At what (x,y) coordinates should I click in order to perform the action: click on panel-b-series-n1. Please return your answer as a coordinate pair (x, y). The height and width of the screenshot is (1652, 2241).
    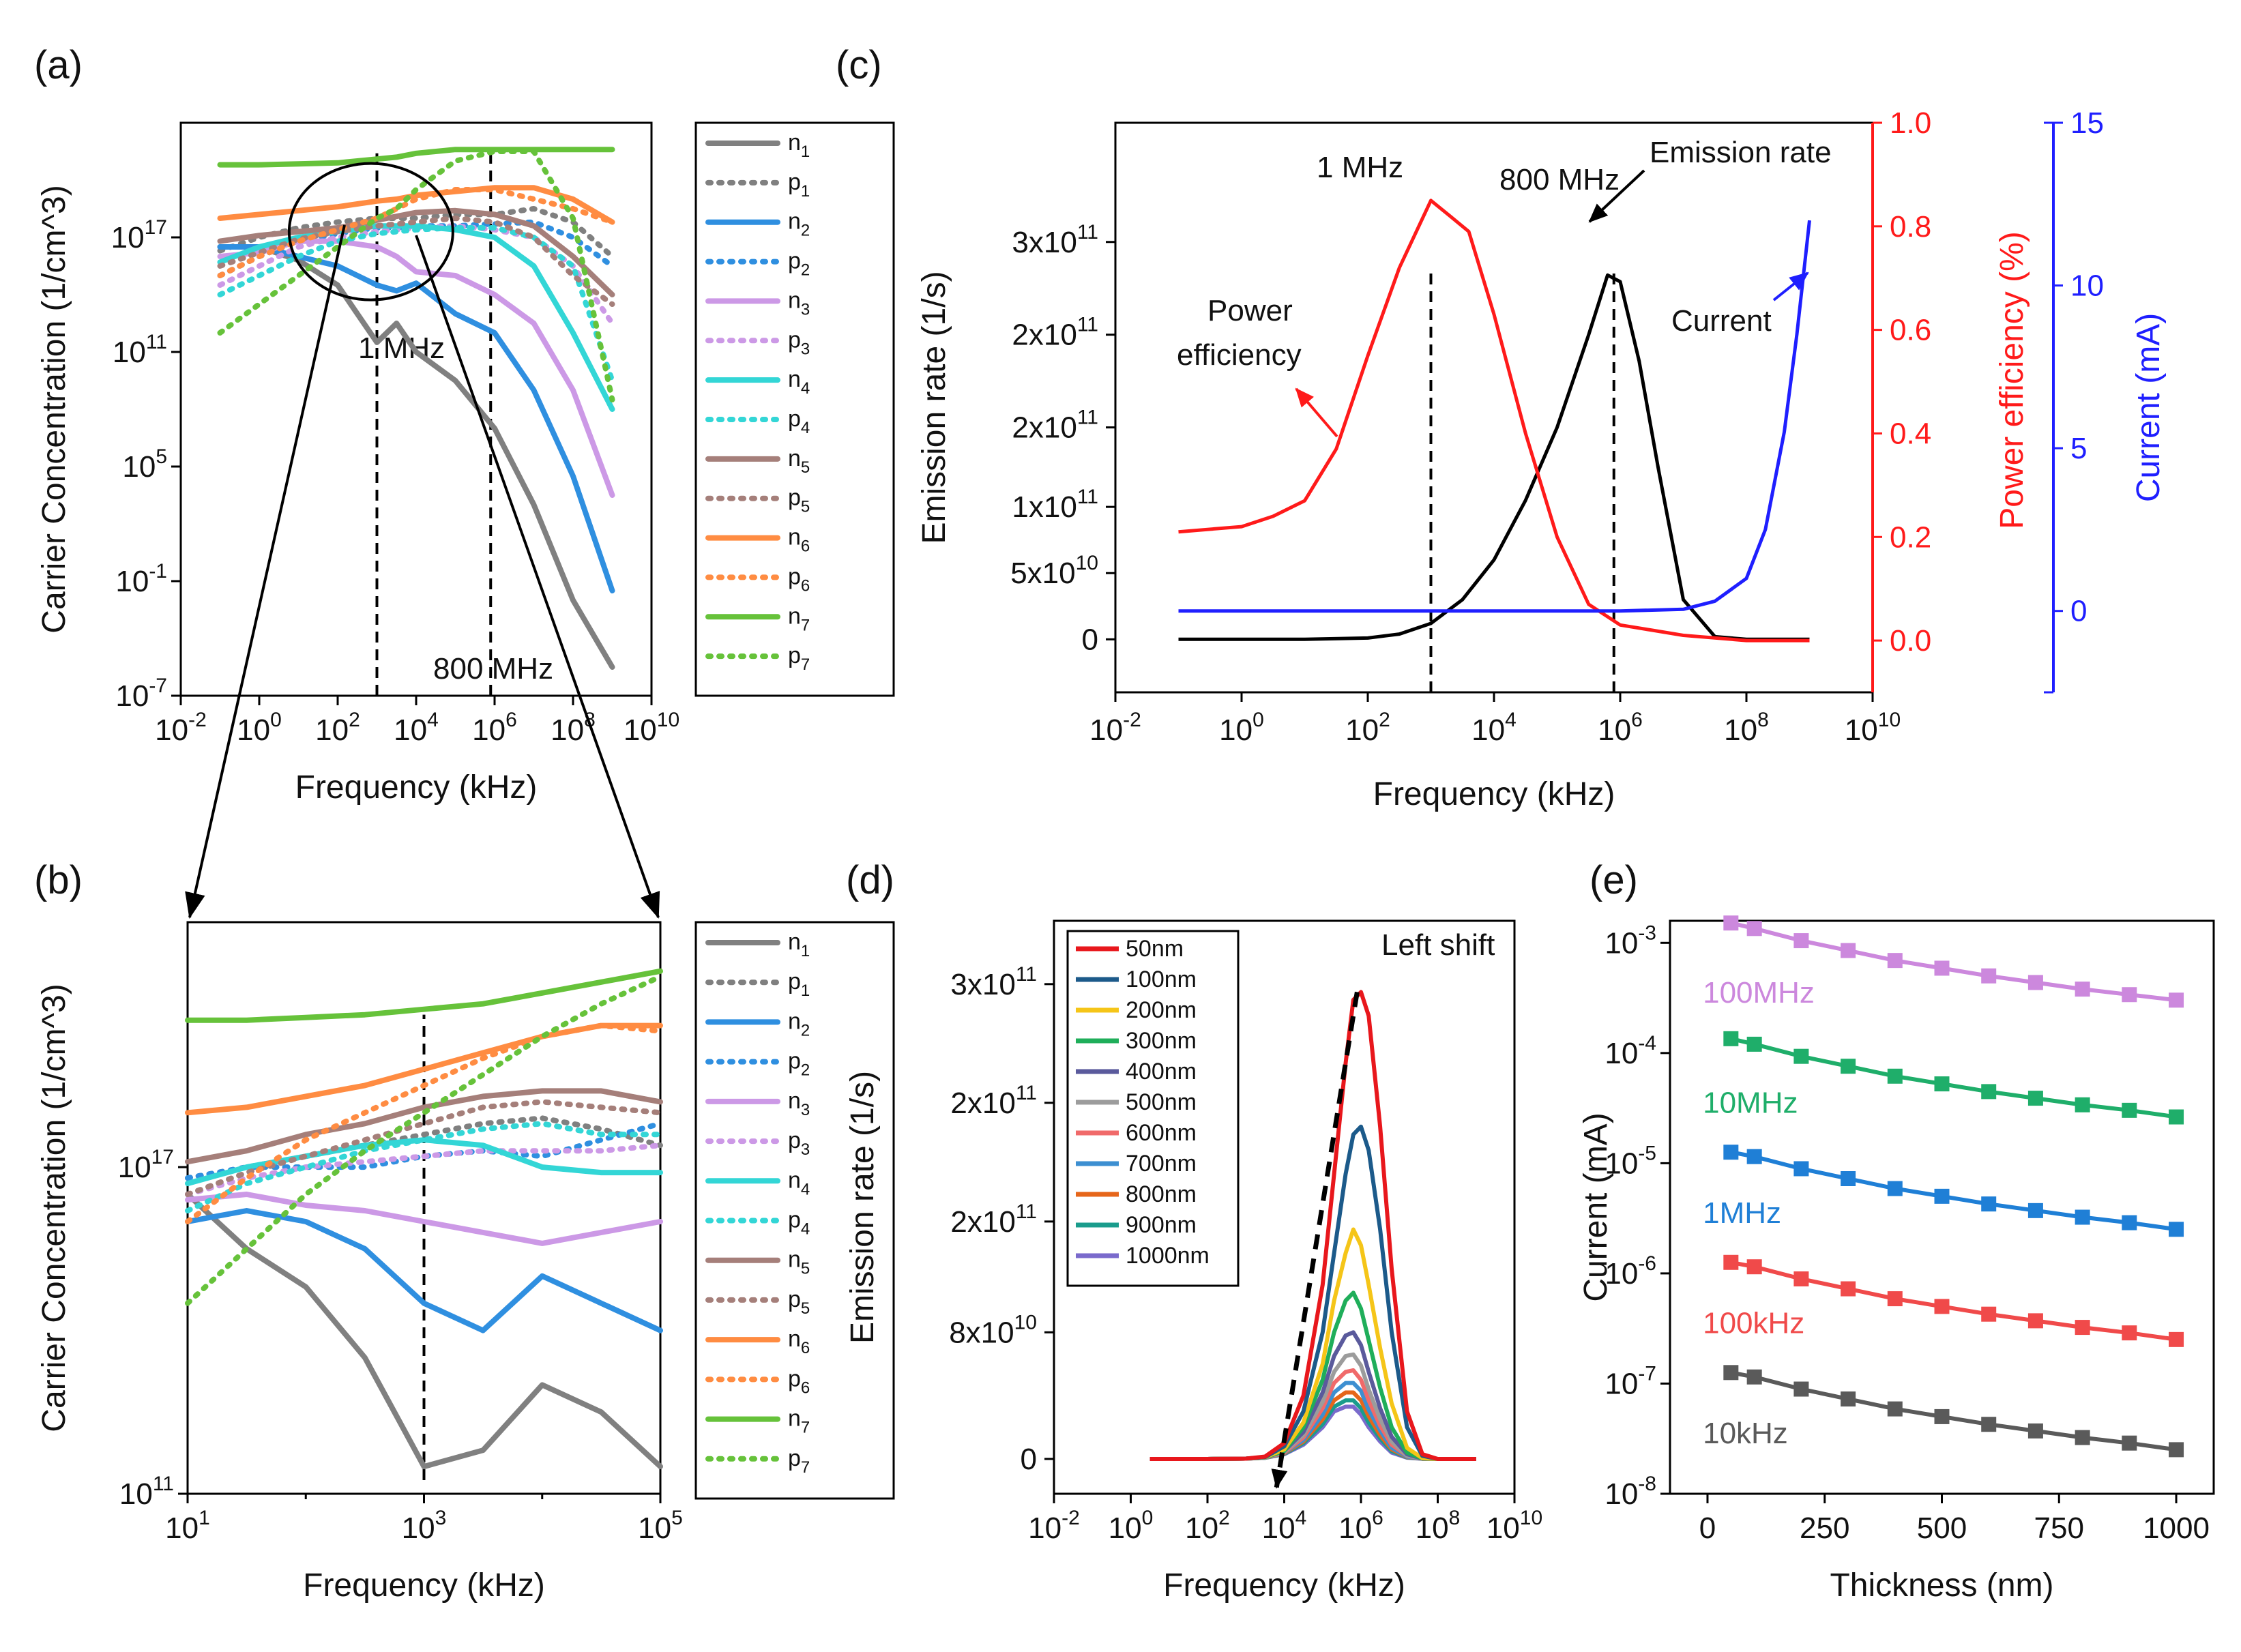
    Looking at the image, I should click on (424, 1331).